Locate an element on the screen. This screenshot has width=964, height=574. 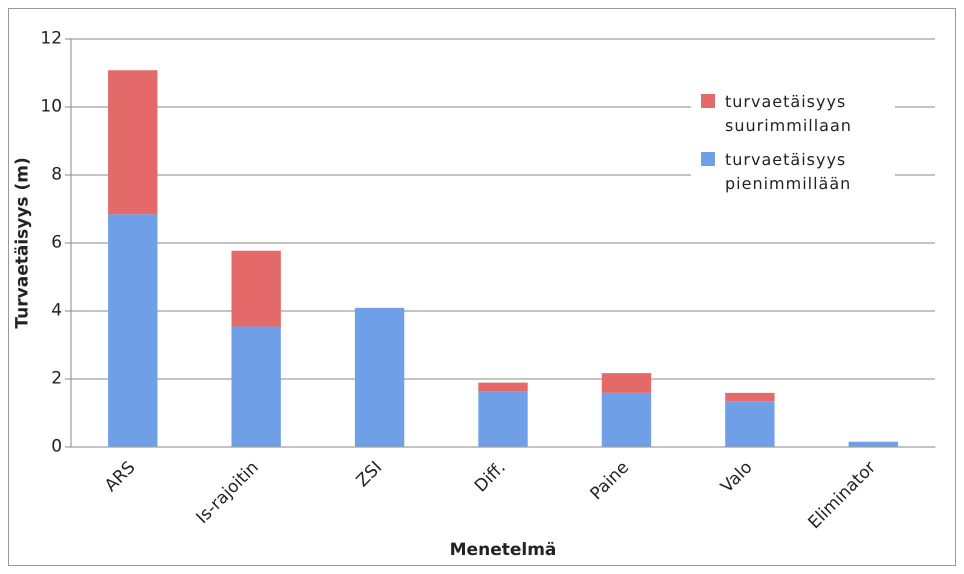
y-tick-label: 10 is located at coordinates (51, 106).